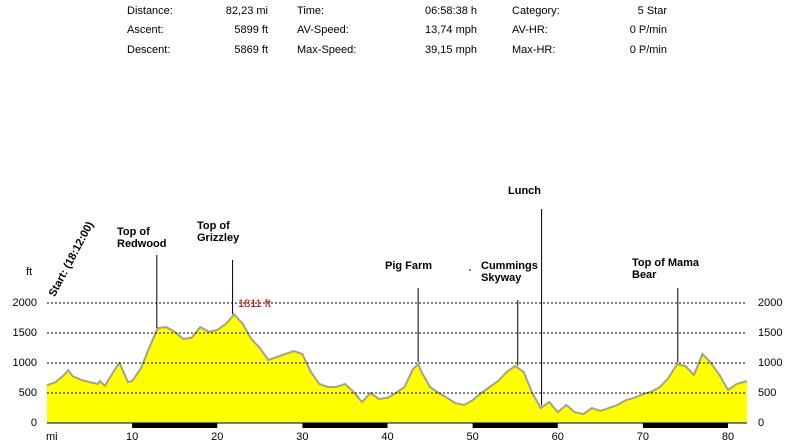  I want to click on y-tick-label: 1500, so click(25, 333).